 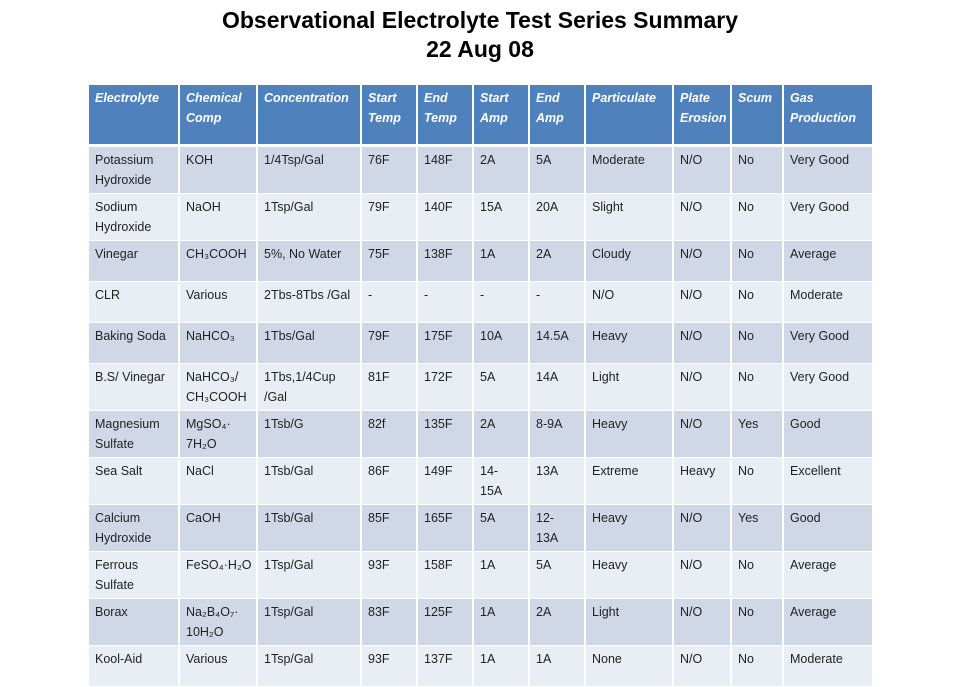 What do you see at coordinates (445, 666) in the screenshot?
I see `table-cell: 137F` at bounding box center [445, 666].